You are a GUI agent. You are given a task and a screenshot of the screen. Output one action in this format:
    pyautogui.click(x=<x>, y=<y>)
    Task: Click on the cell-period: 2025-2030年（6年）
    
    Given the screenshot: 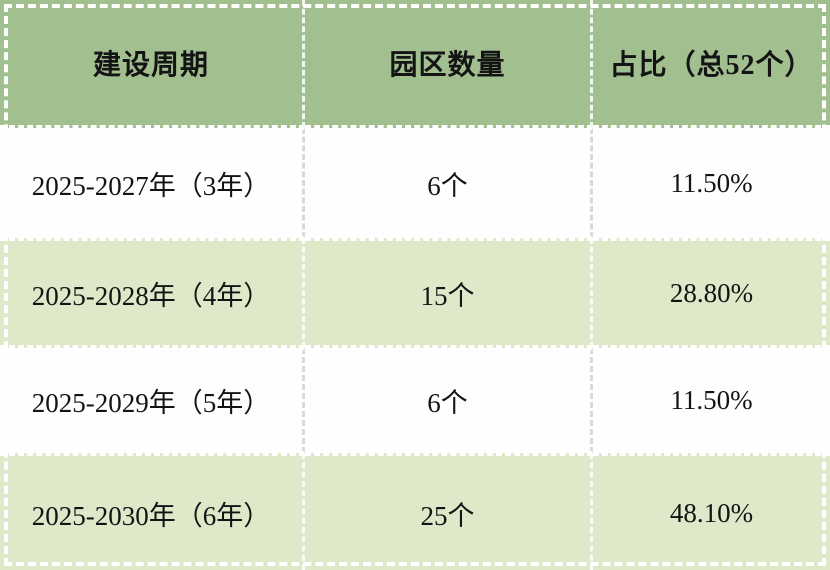 What is the action you would take?
    pyautogui.click(x=152, y=511)
    